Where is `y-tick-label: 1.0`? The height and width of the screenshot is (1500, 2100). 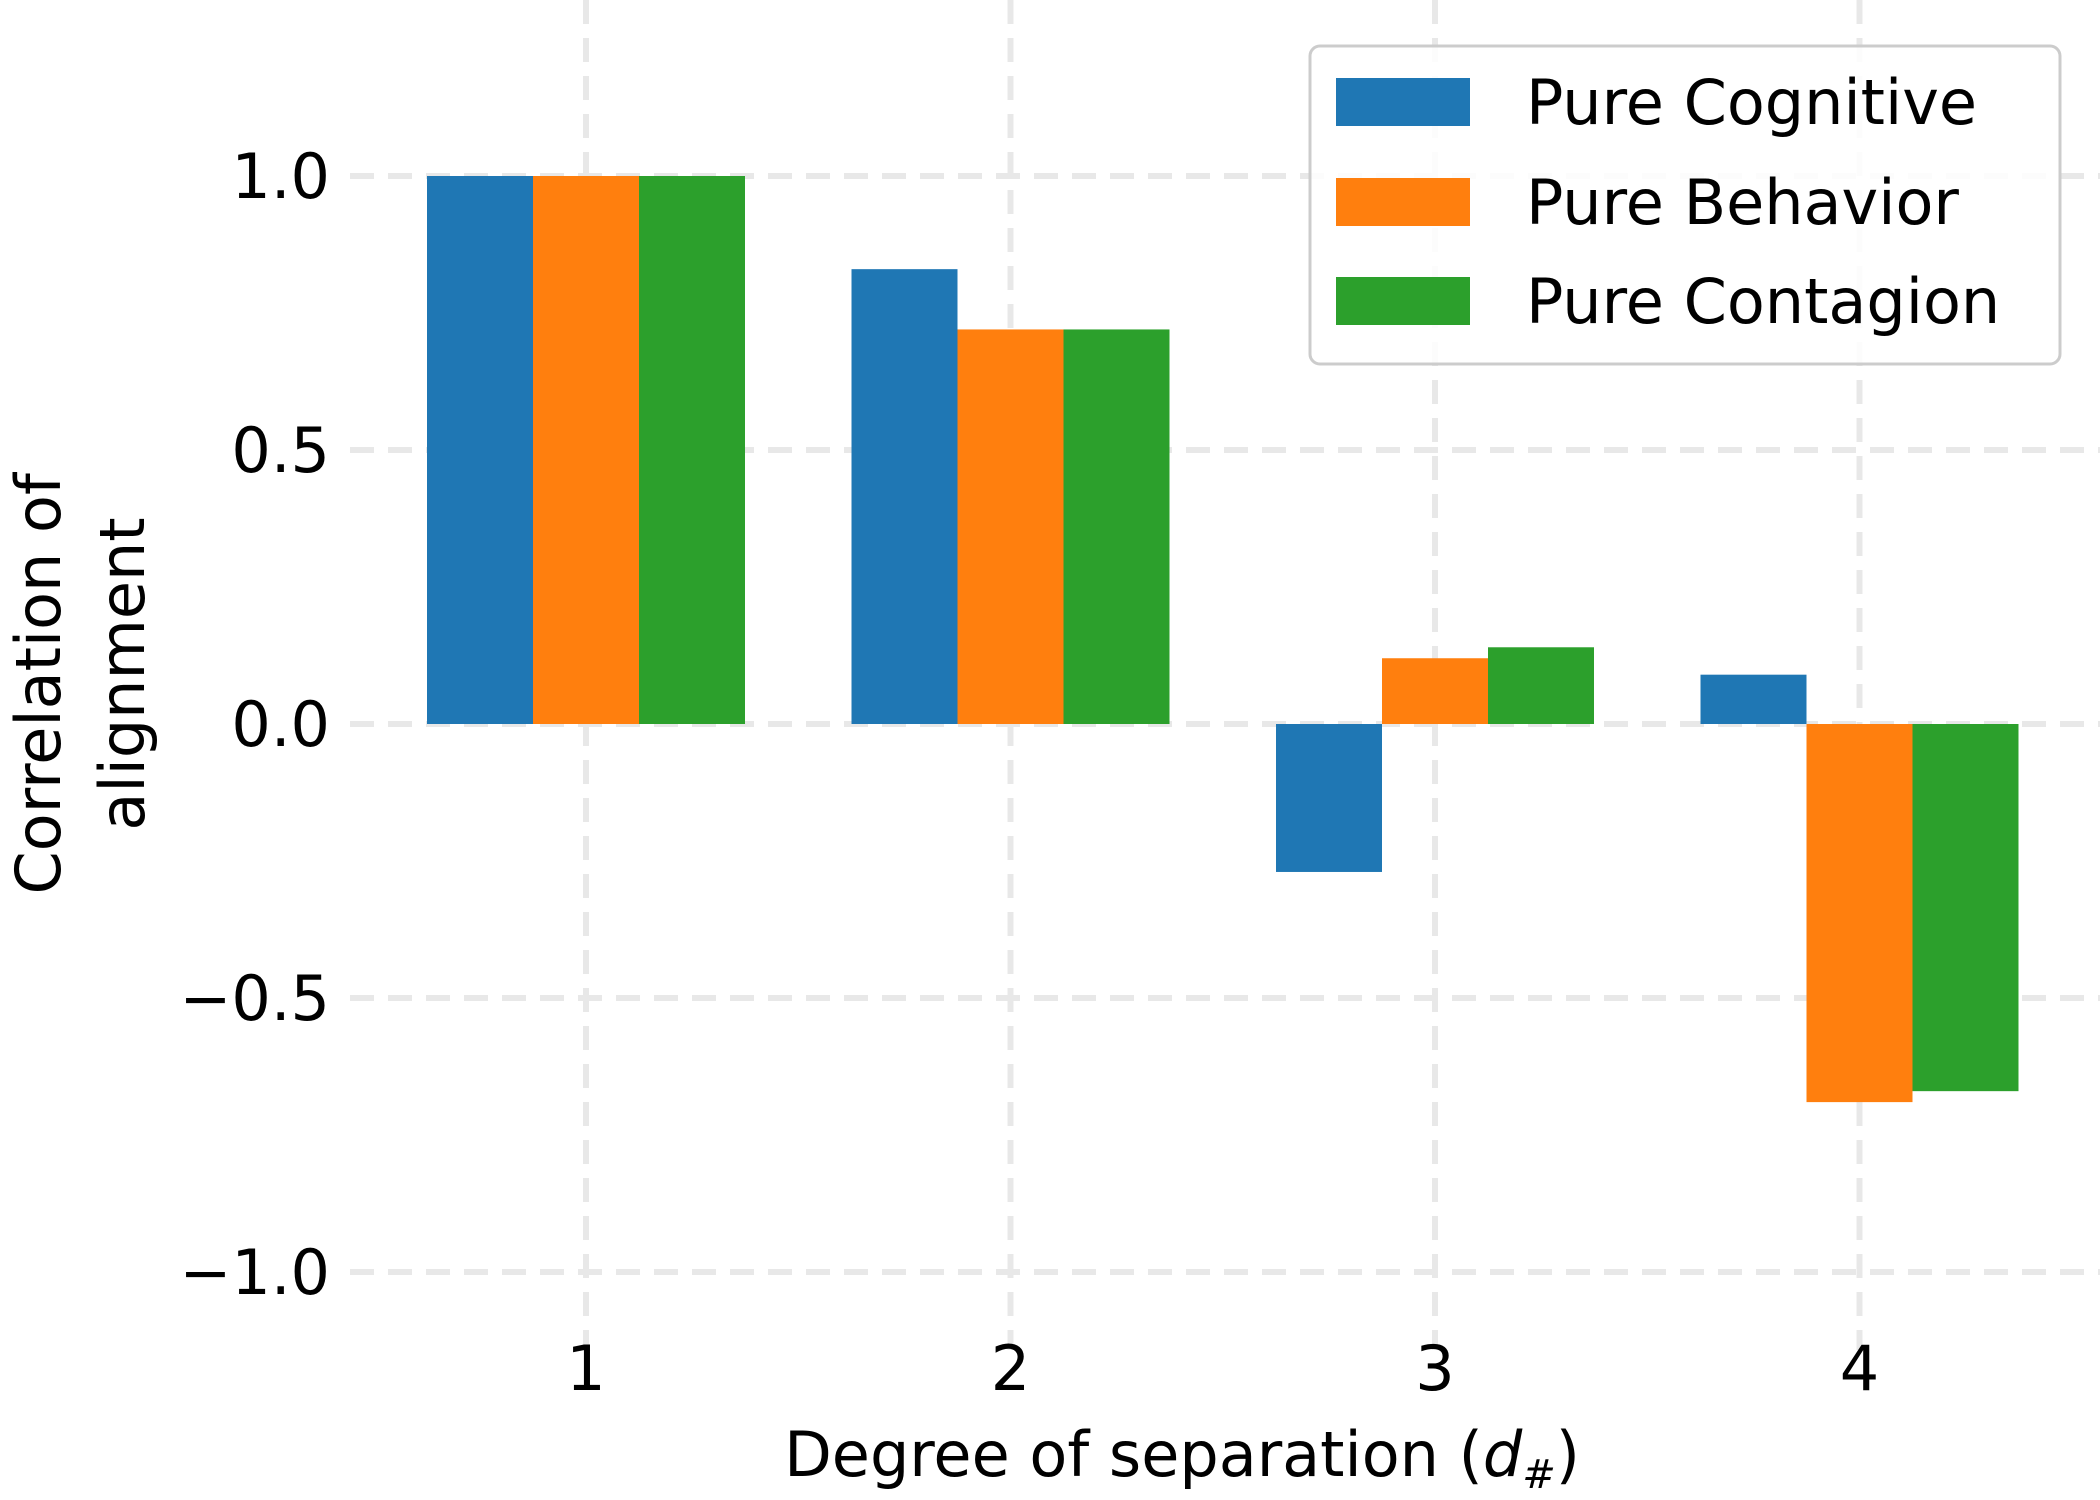 y-tick-label: 1.0 is located at coordinates (280, 176).